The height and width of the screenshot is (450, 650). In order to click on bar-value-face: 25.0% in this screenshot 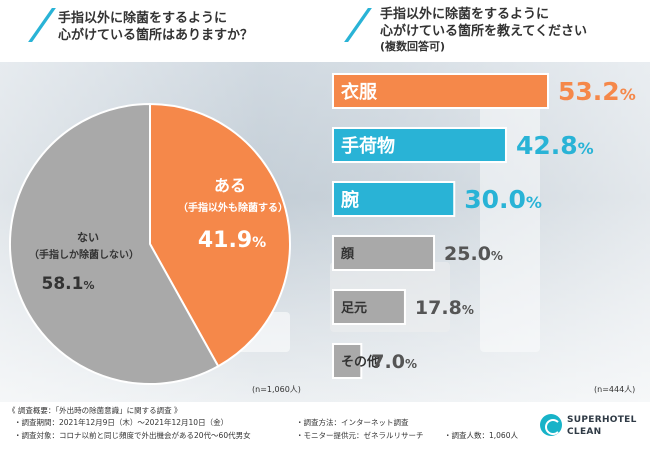, I will do `click(473, 254)`.